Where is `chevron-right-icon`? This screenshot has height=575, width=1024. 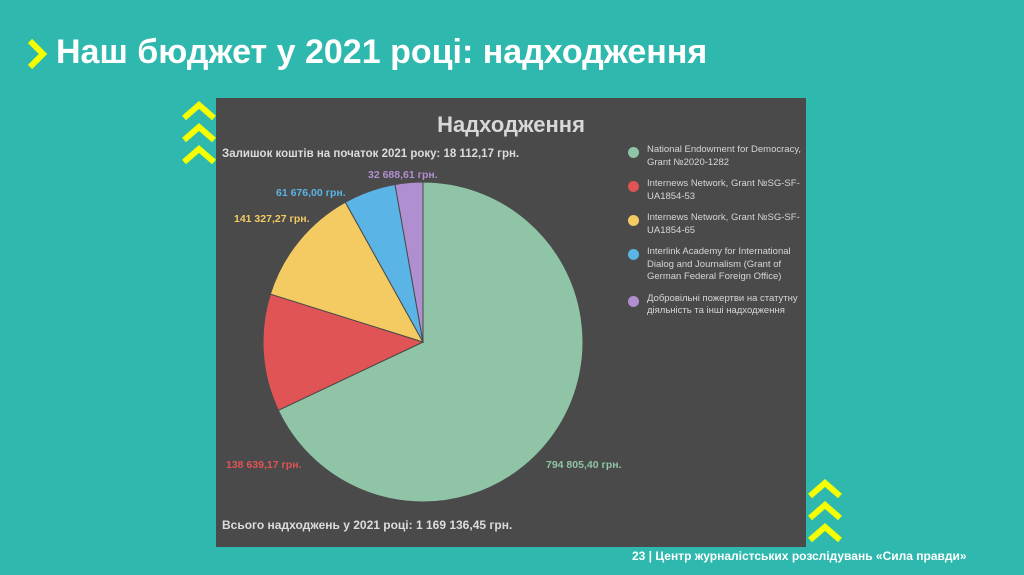 chevron-right-icon is located at coordinates (37, 54).